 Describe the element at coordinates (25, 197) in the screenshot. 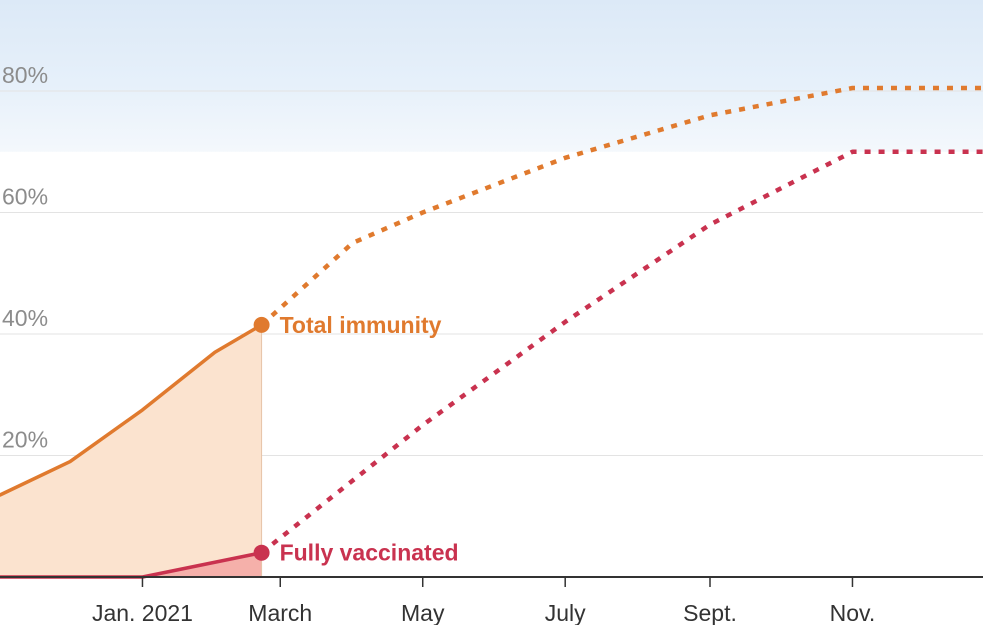

I see `y-tick-label: 60%` at that location.